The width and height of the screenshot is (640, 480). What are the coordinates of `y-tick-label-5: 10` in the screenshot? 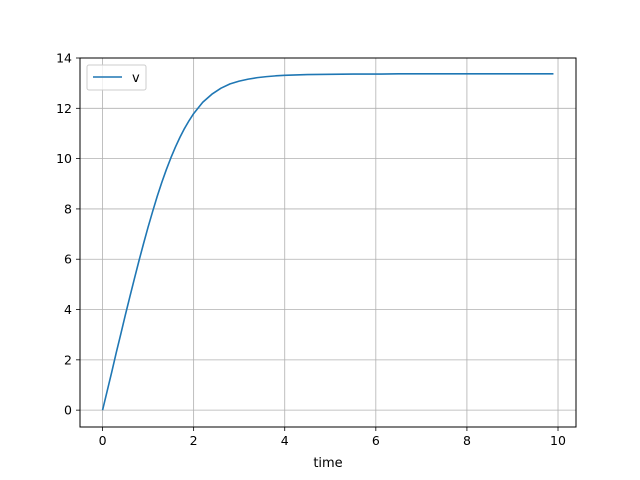 It's located at (64, 158).